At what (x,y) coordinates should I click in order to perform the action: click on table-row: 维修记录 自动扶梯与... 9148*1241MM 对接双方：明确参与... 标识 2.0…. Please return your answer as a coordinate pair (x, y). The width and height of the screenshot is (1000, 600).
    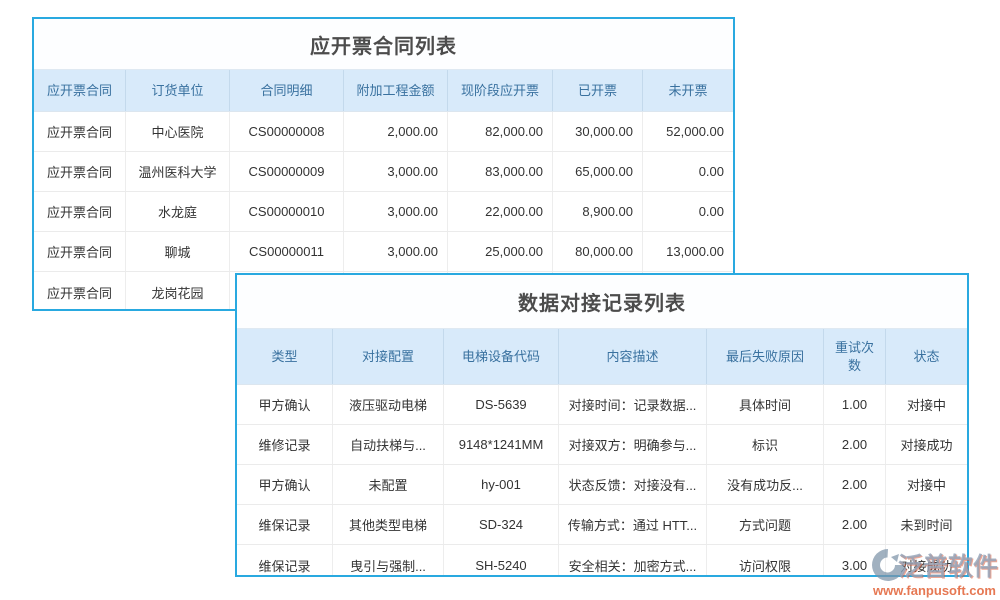
    Looking at the image, I should click on (602, 445).